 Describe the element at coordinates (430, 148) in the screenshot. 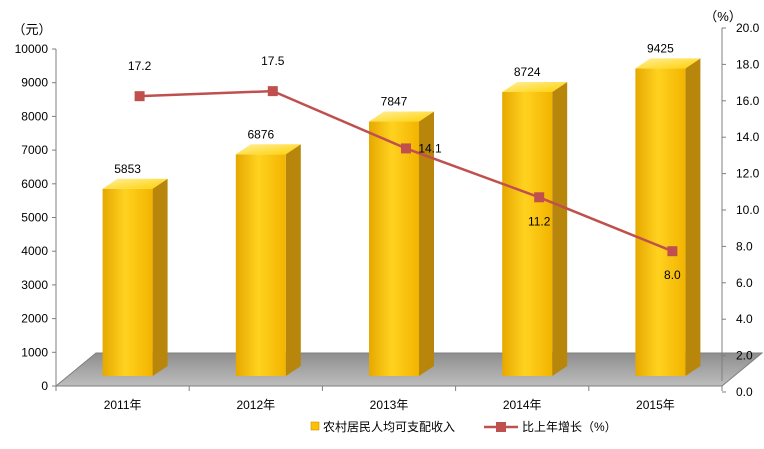

I see `line-value-label: 14.1` at that location.